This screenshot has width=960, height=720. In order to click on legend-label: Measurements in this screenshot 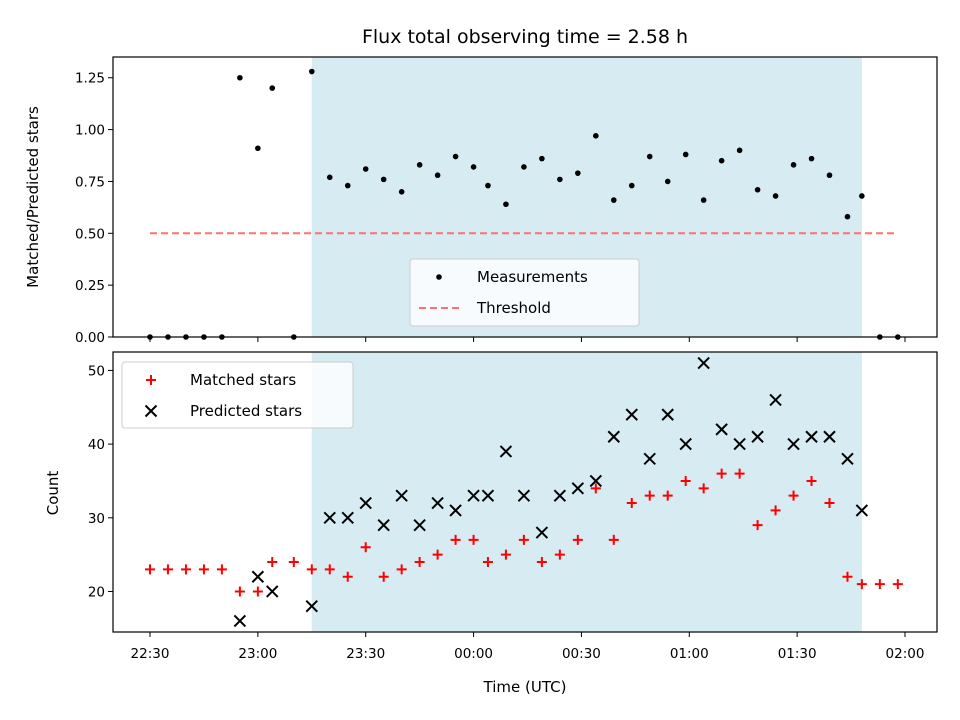, I will do `click(532, 277)`.